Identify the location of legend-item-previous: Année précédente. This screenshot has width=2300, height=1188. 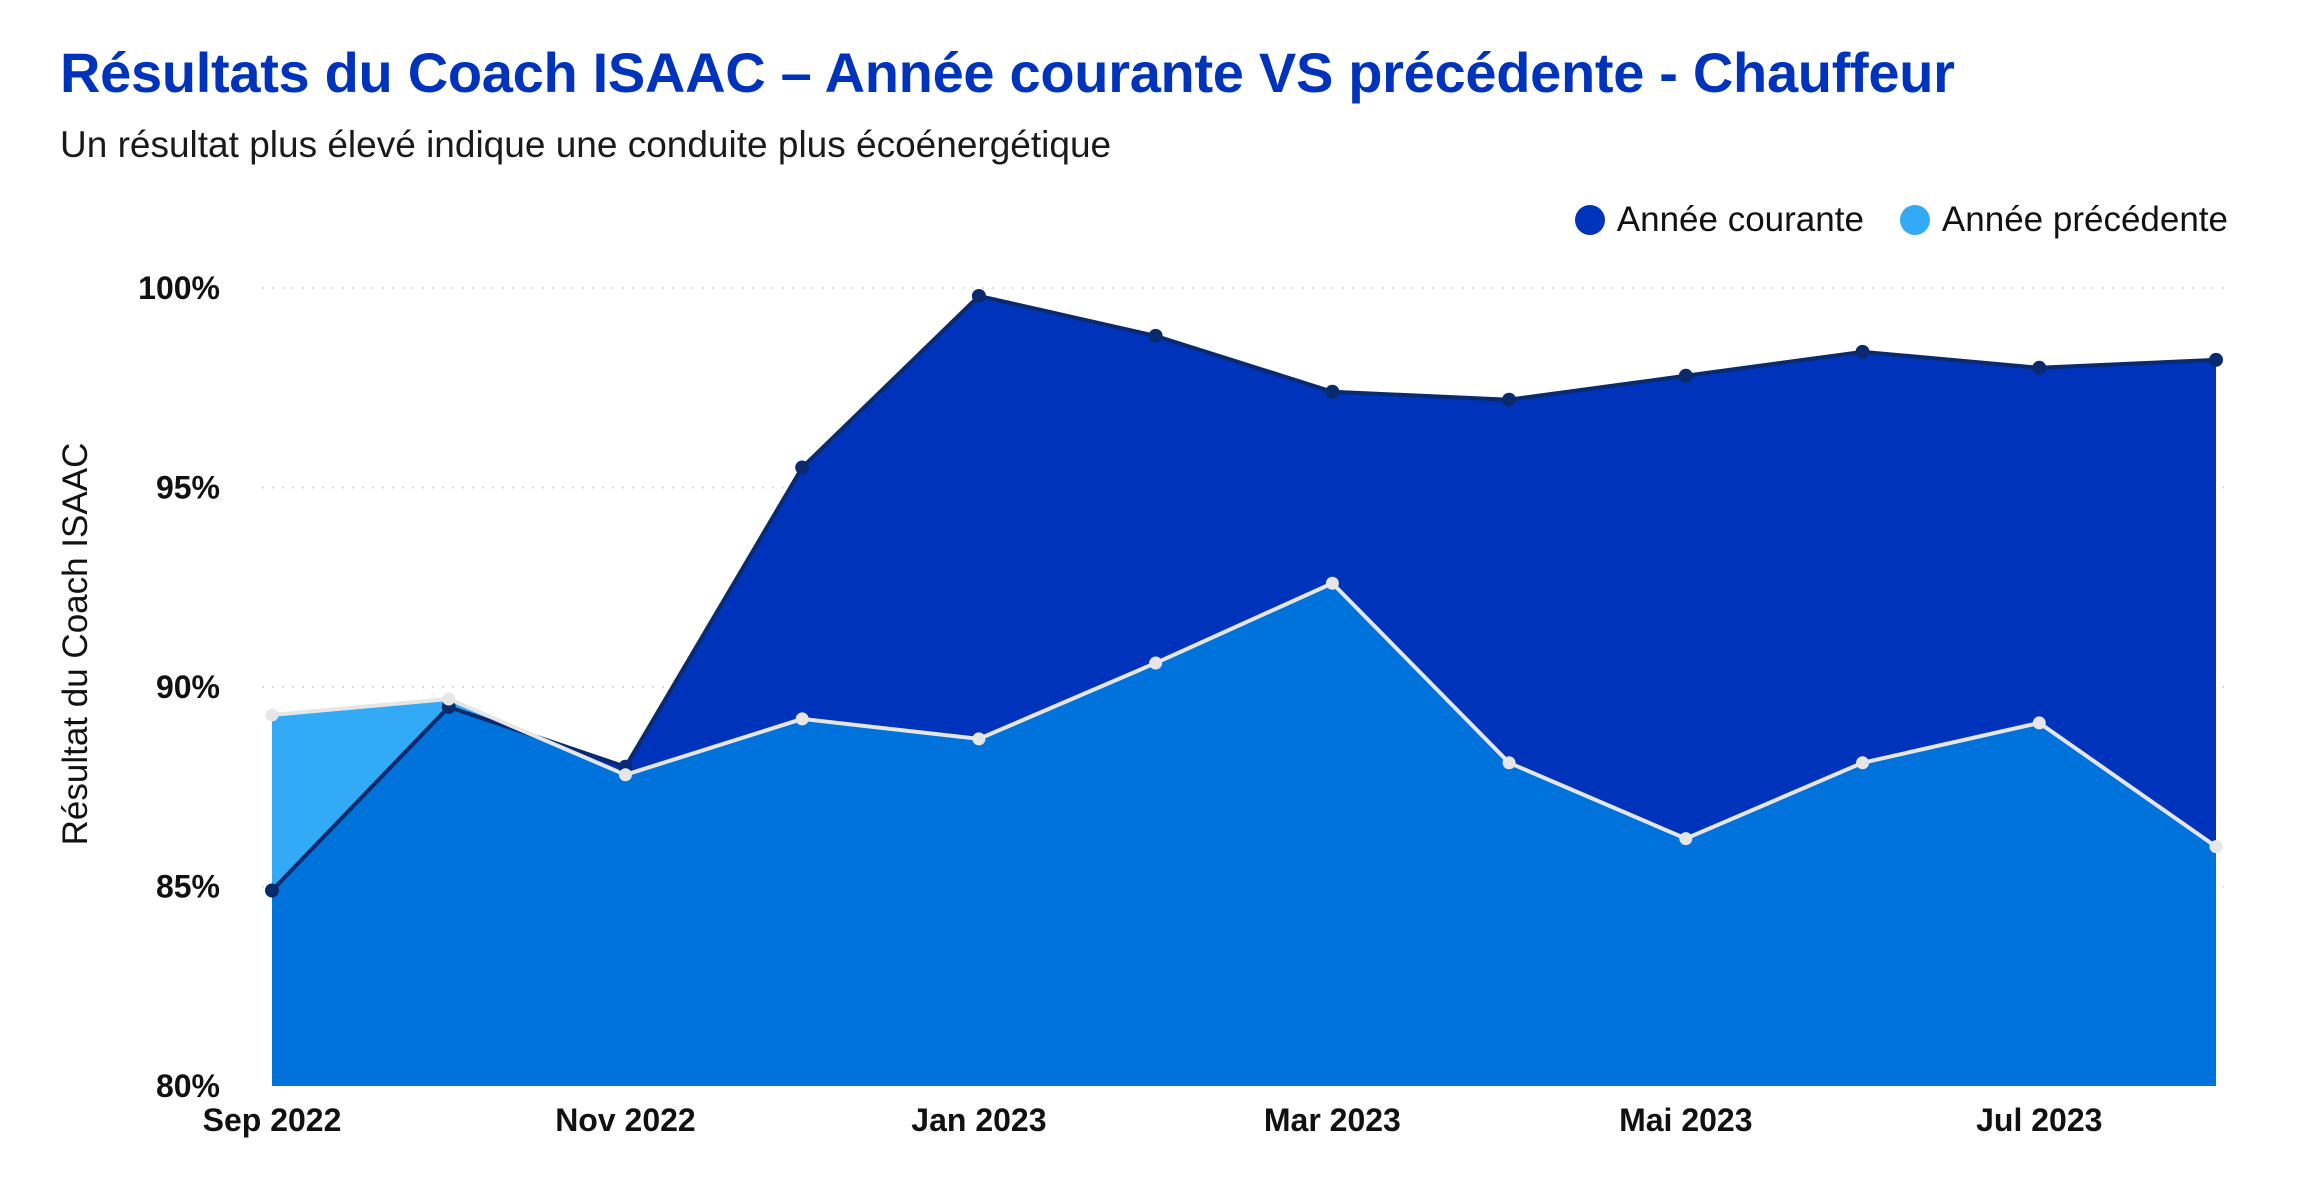
(2063, 220).